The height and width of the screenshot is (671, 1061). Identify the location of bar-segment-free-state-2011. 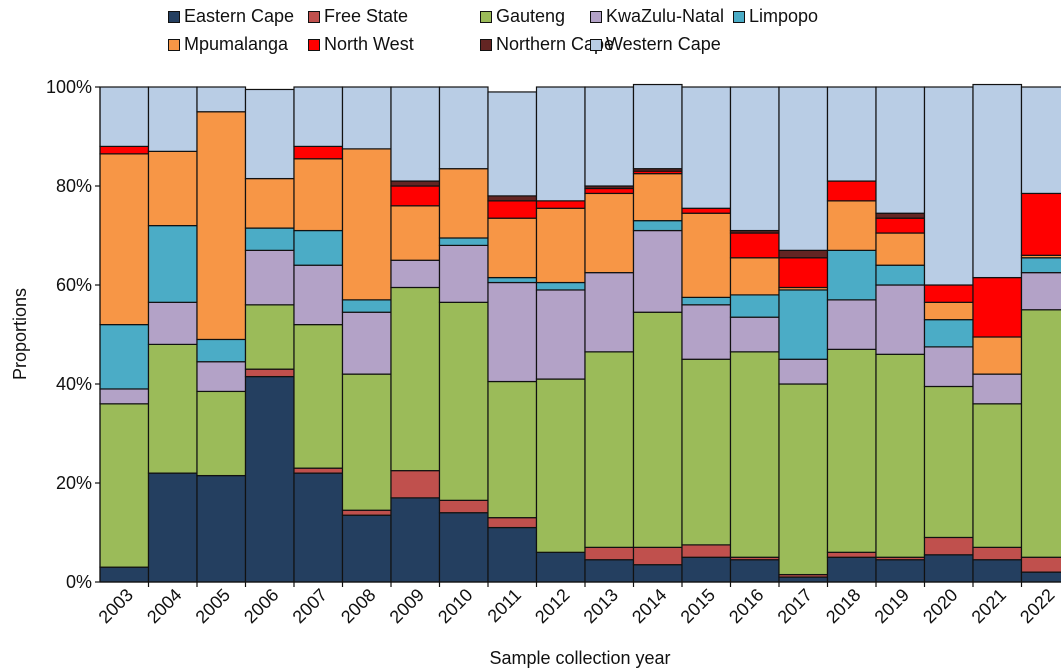
(512, 523).